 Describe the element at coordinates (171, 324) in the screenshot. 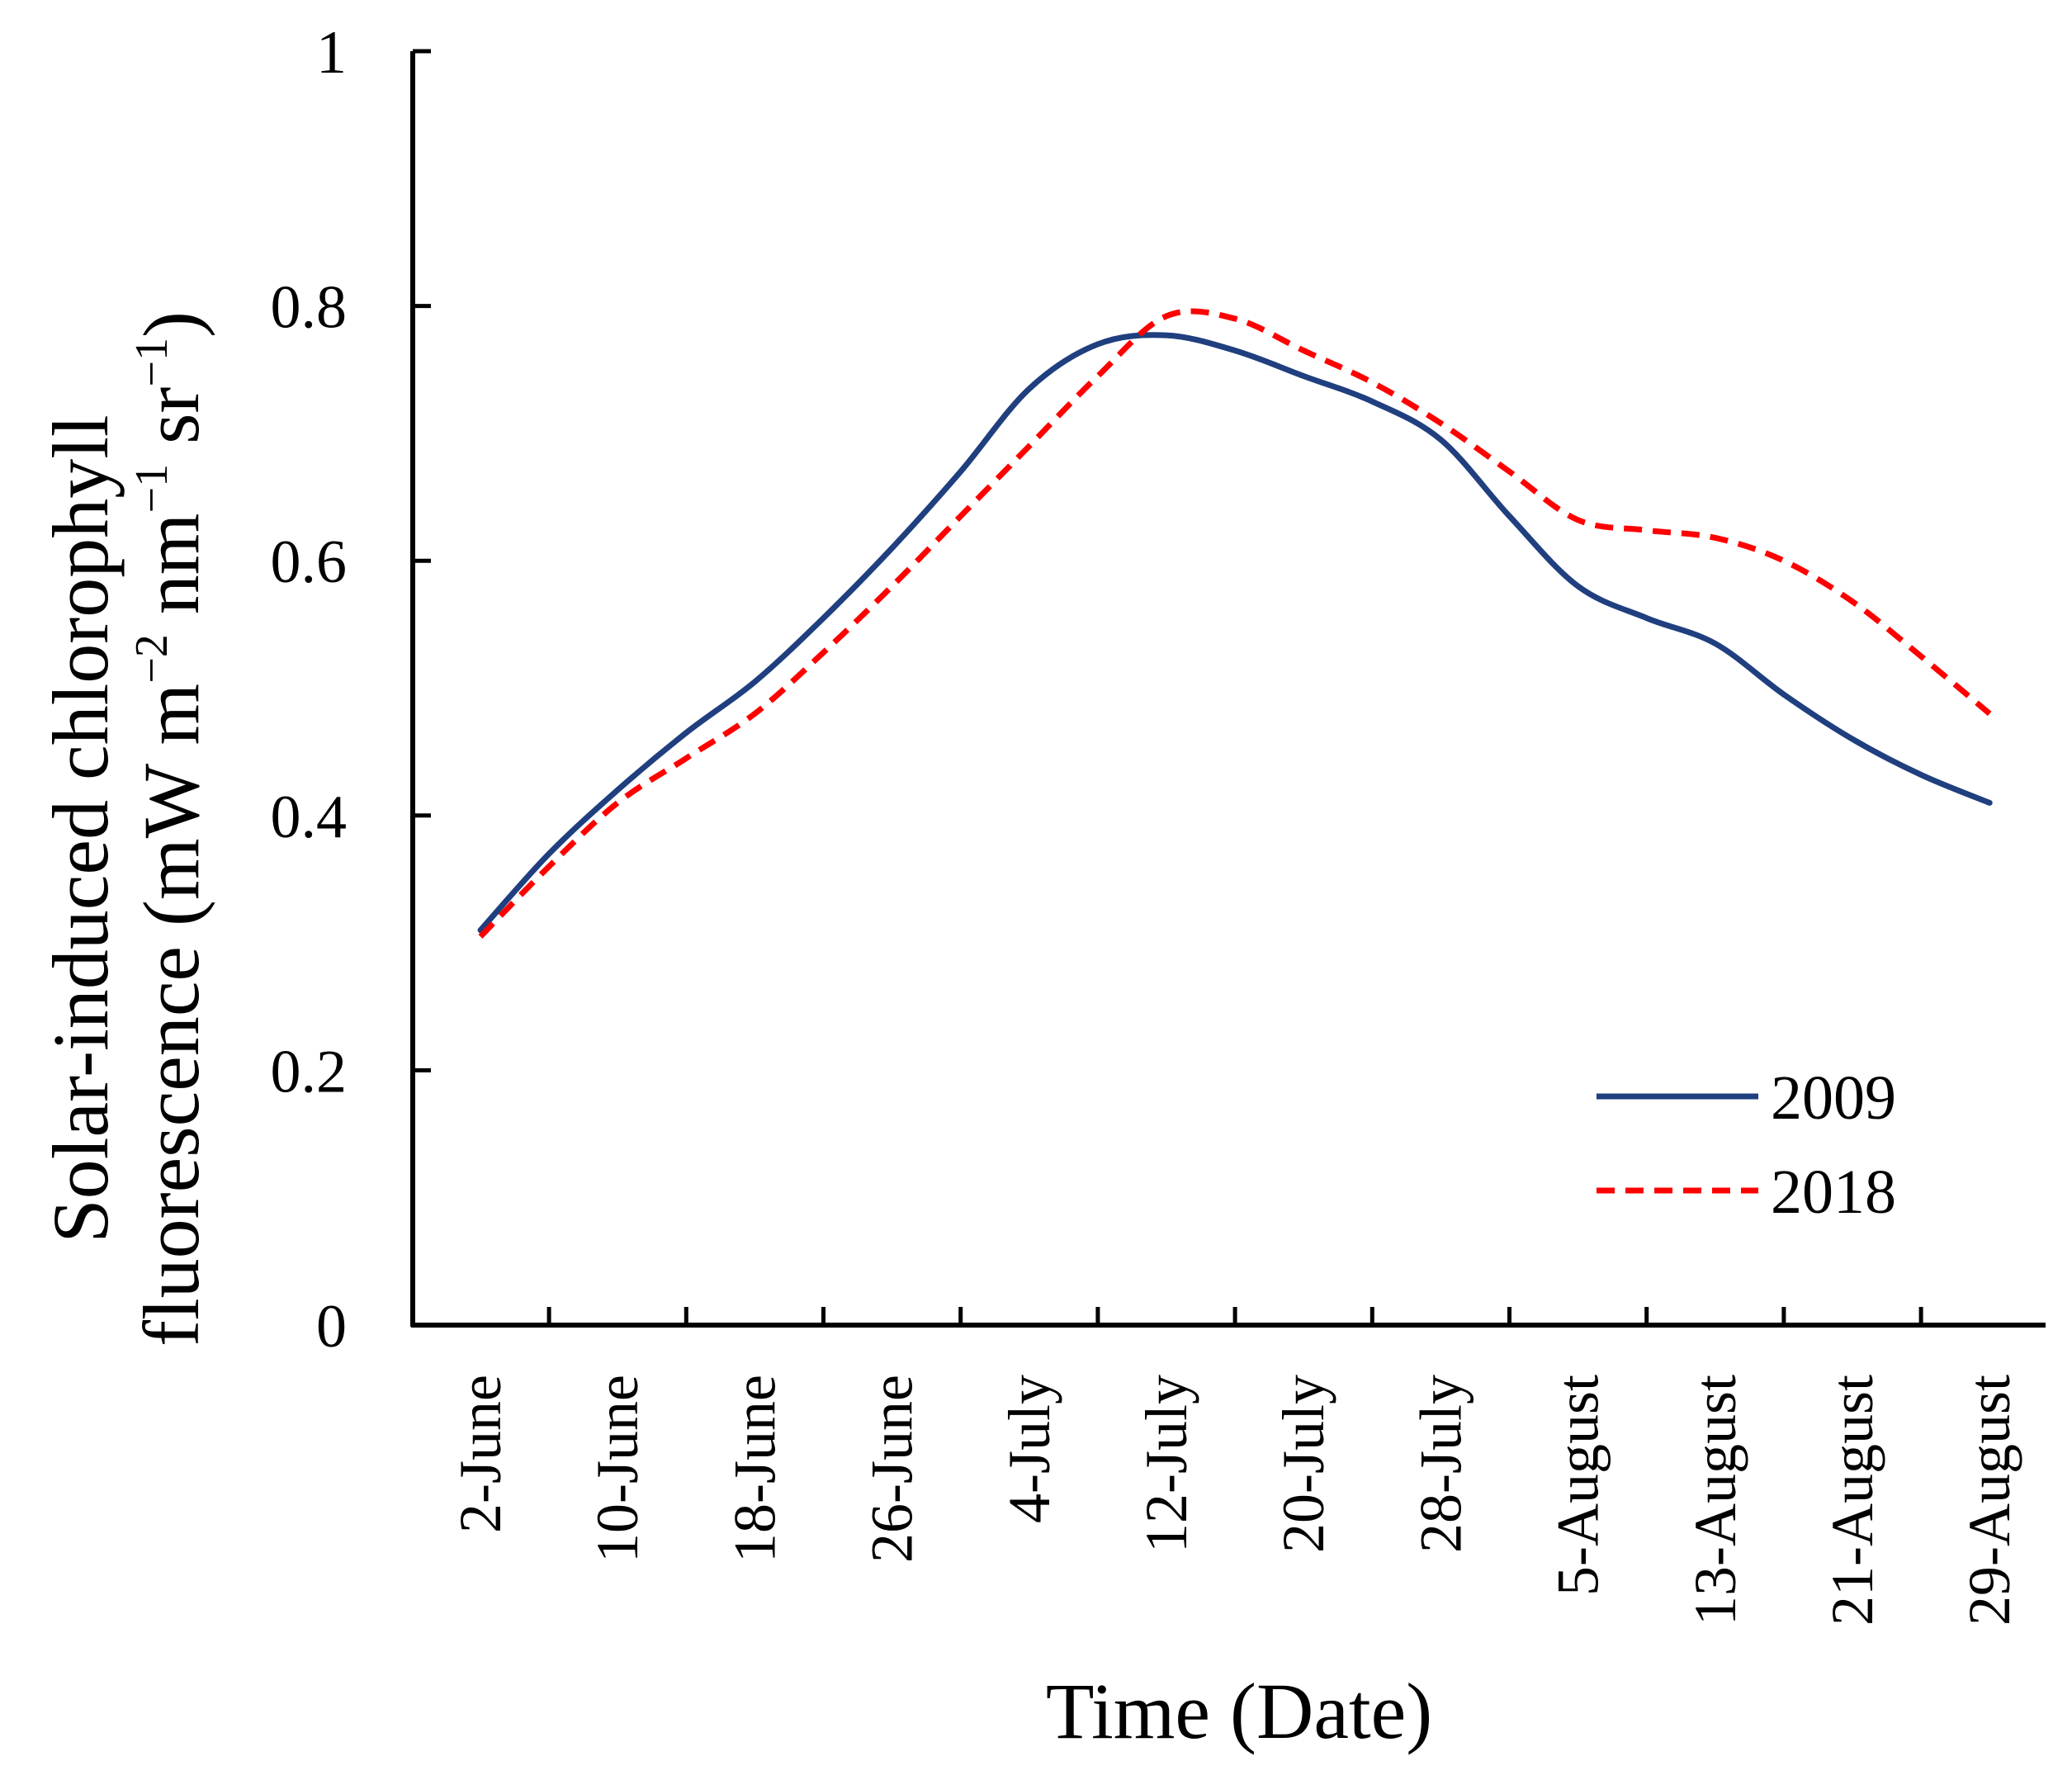

I see `y-axis-title-part-d: )` at that location.